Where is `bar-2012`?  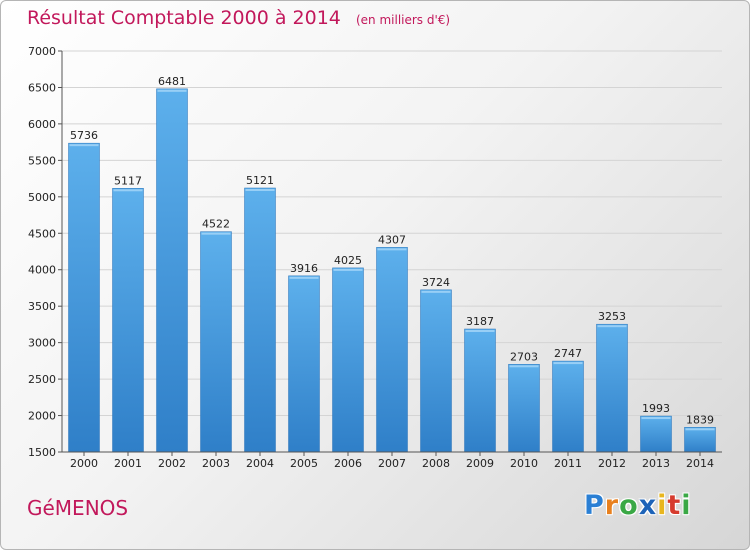 bar-2012 is located at coordinates (612, 388).